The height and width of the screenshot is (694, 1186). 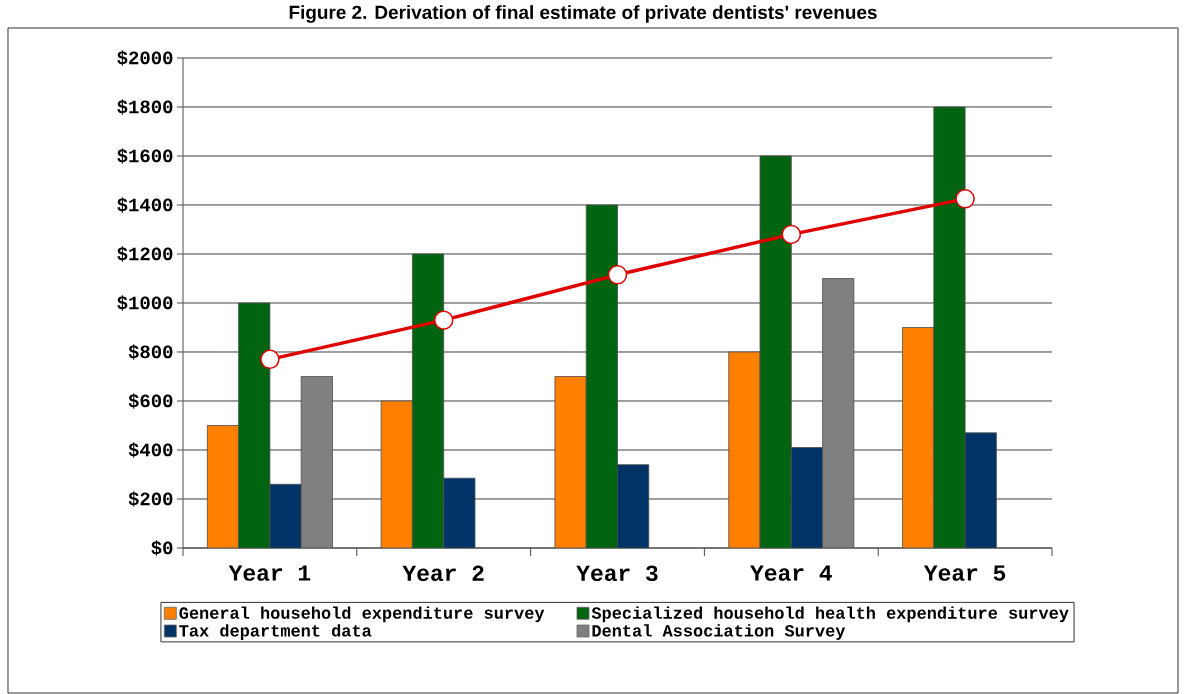 I want to click on legend-label: General household expenditure survey, so click(x=362, y=614).